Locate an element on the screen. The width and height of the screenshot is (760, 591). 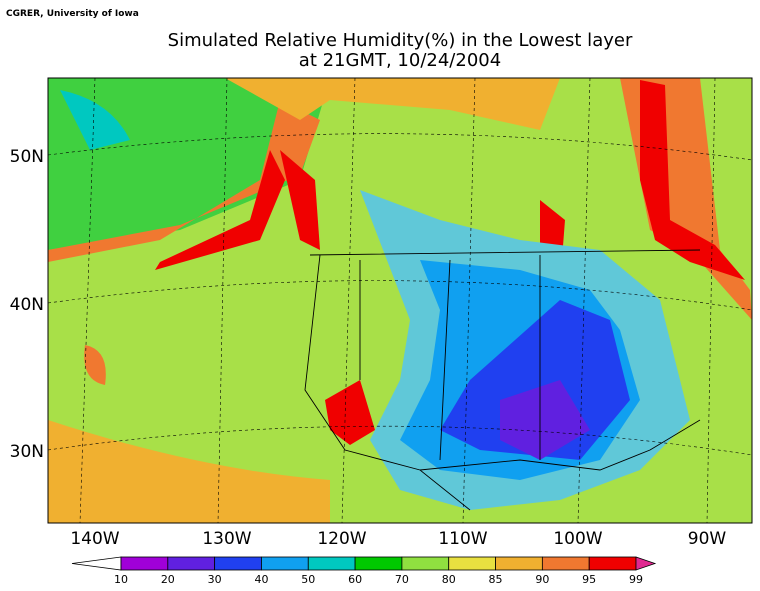
colorbar-label: 90 is located at coordinates (542, 579).